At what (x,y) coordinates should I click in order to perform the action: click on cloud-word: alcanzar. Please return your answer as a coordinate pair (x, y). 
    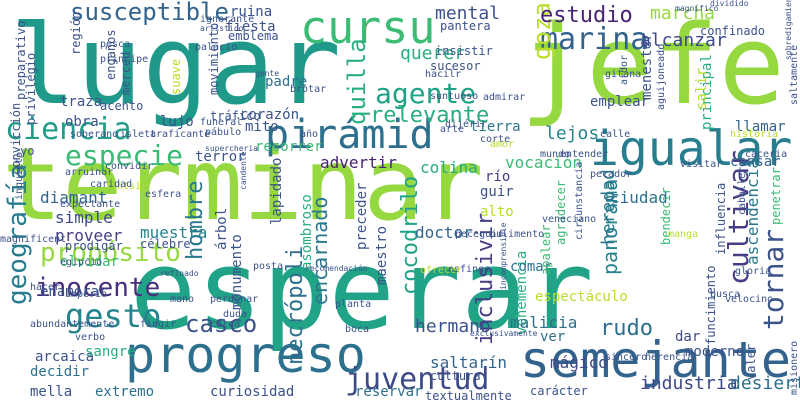
    Looking at the image, I should click on (683, 40).